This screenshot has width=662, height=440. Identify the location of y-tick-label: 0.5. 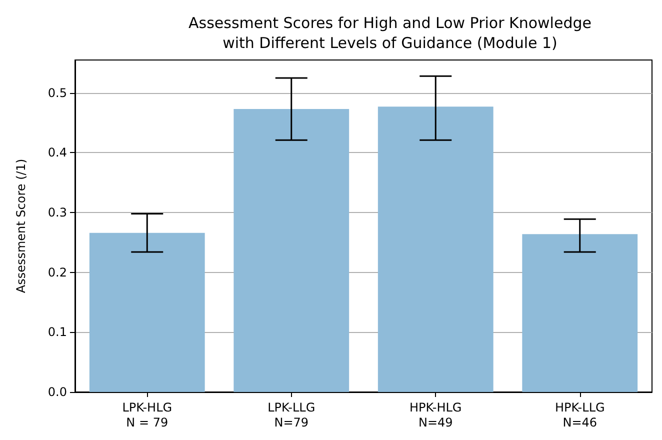
(57, 93).